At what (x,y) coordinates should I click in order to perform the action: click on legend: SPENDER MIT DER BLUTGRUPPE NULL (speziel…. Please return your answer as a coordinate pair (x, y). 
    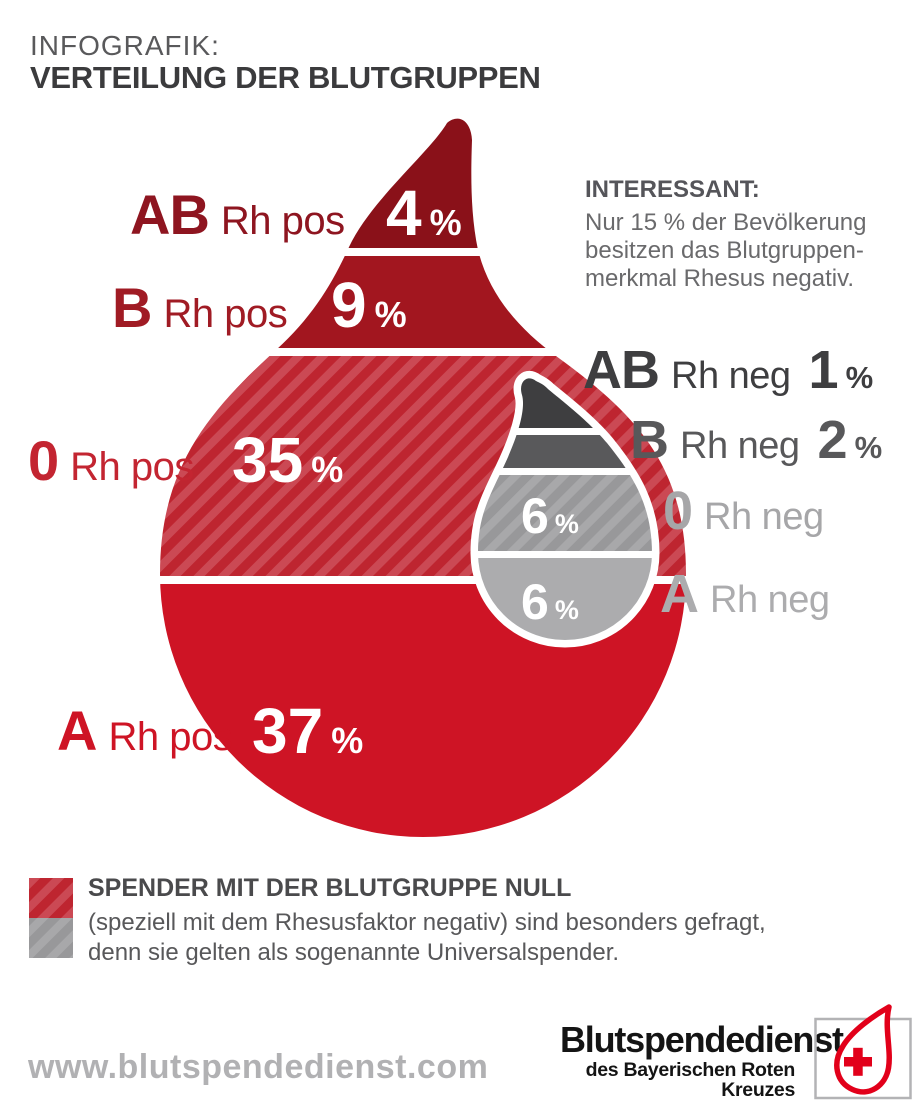
    Looking at the image, I should click on (448, 921).